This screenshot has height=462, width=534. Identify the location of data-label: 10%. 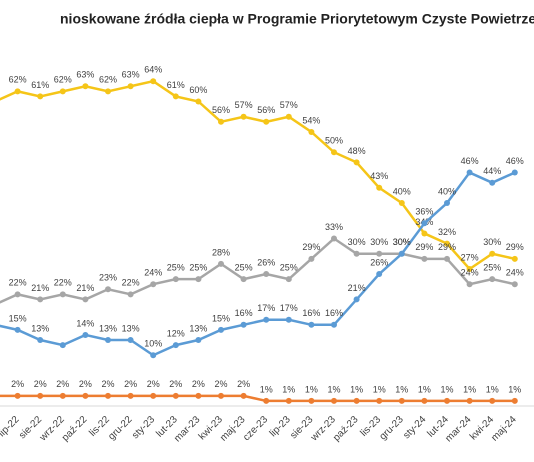
(153, 344).